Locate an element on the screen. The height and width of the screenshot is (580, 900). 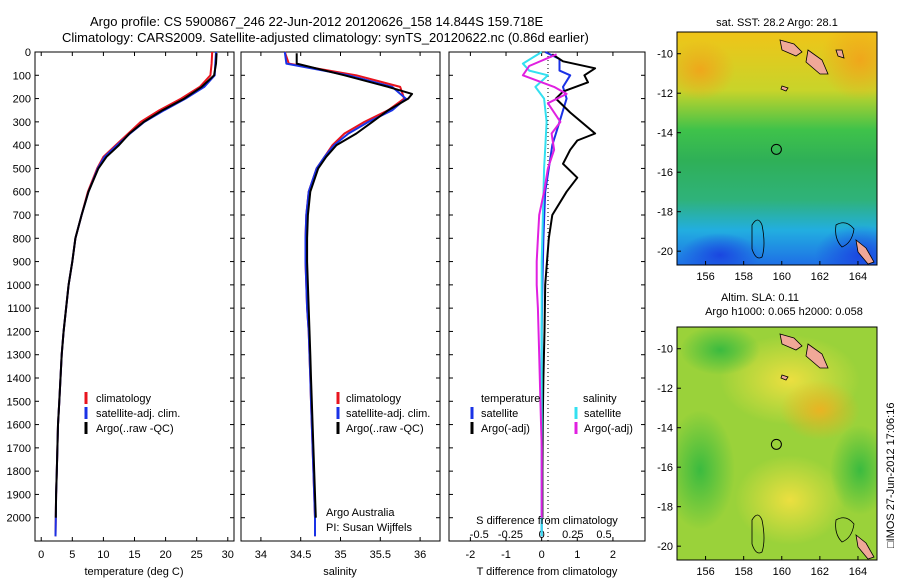
sst-map-title: sat. SST: 28.2 Argo: 28.1 is located at coordinates (777, 23).